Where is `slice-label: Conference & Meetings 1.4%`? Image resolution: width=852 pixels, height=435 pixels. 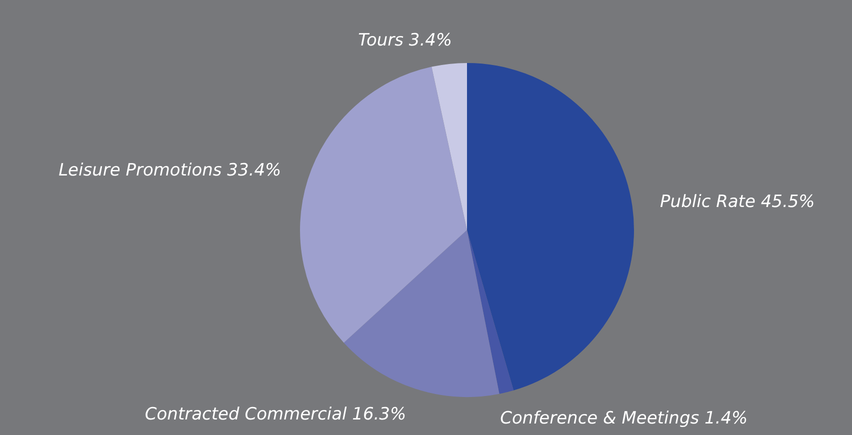 slice-label: Conference & Meetings 1.4% is located at coordinates (624, 418).